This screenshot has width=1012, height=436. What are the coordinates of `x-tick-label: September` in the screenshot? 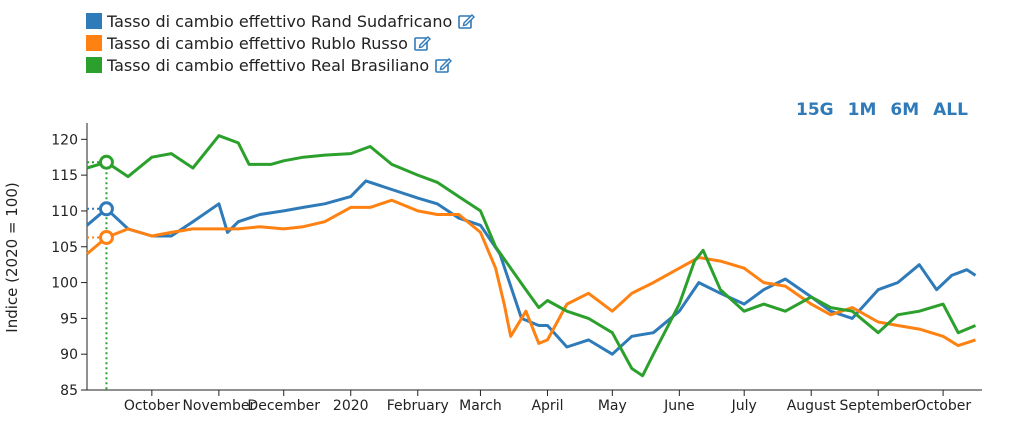 It's located at (879, 406).